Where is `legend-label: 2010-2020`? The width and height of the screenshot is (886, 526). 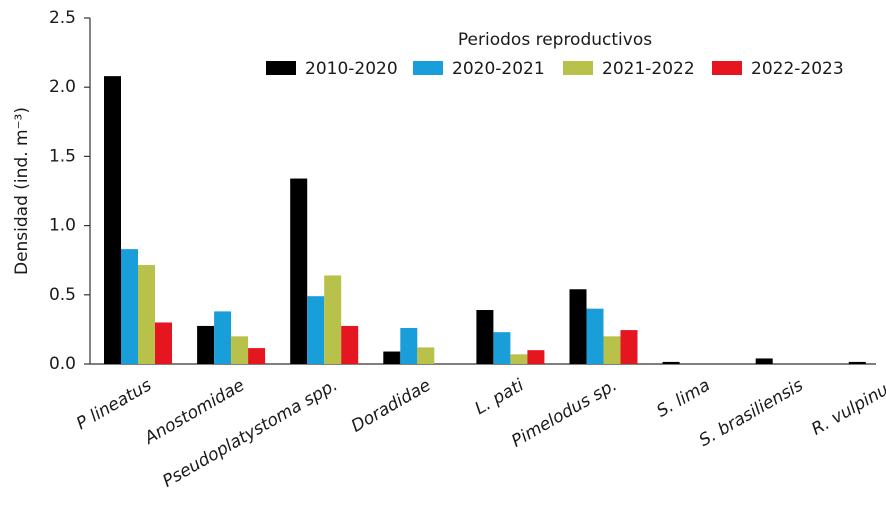 legend-label: 2010-2020 is located at coordinates (351, 69).